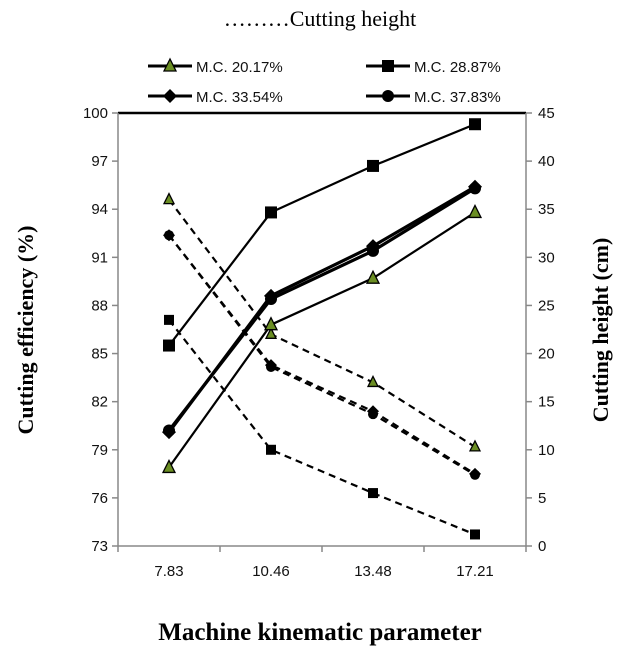 The width and height of the screenshot is (624, 655). What do you see at coordinates (388, 96) in the screenshot?
I see `legend-marker-circle` at bounding box center [388, 96].